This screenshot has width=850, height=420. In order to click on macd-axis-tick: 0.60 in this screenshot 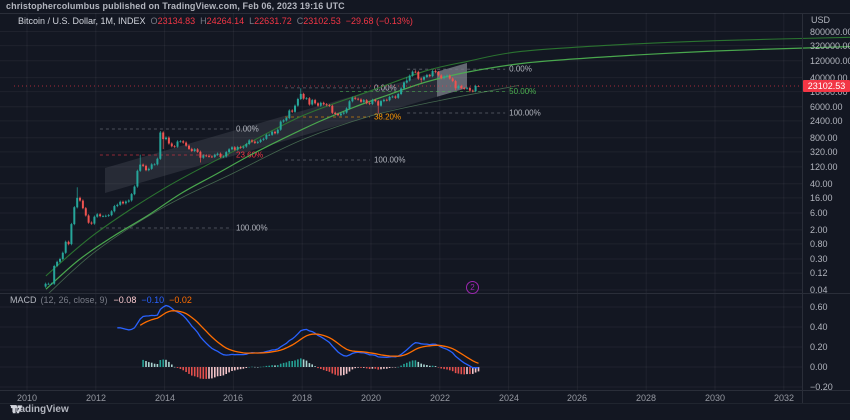, I will do `click(819, 307)`.